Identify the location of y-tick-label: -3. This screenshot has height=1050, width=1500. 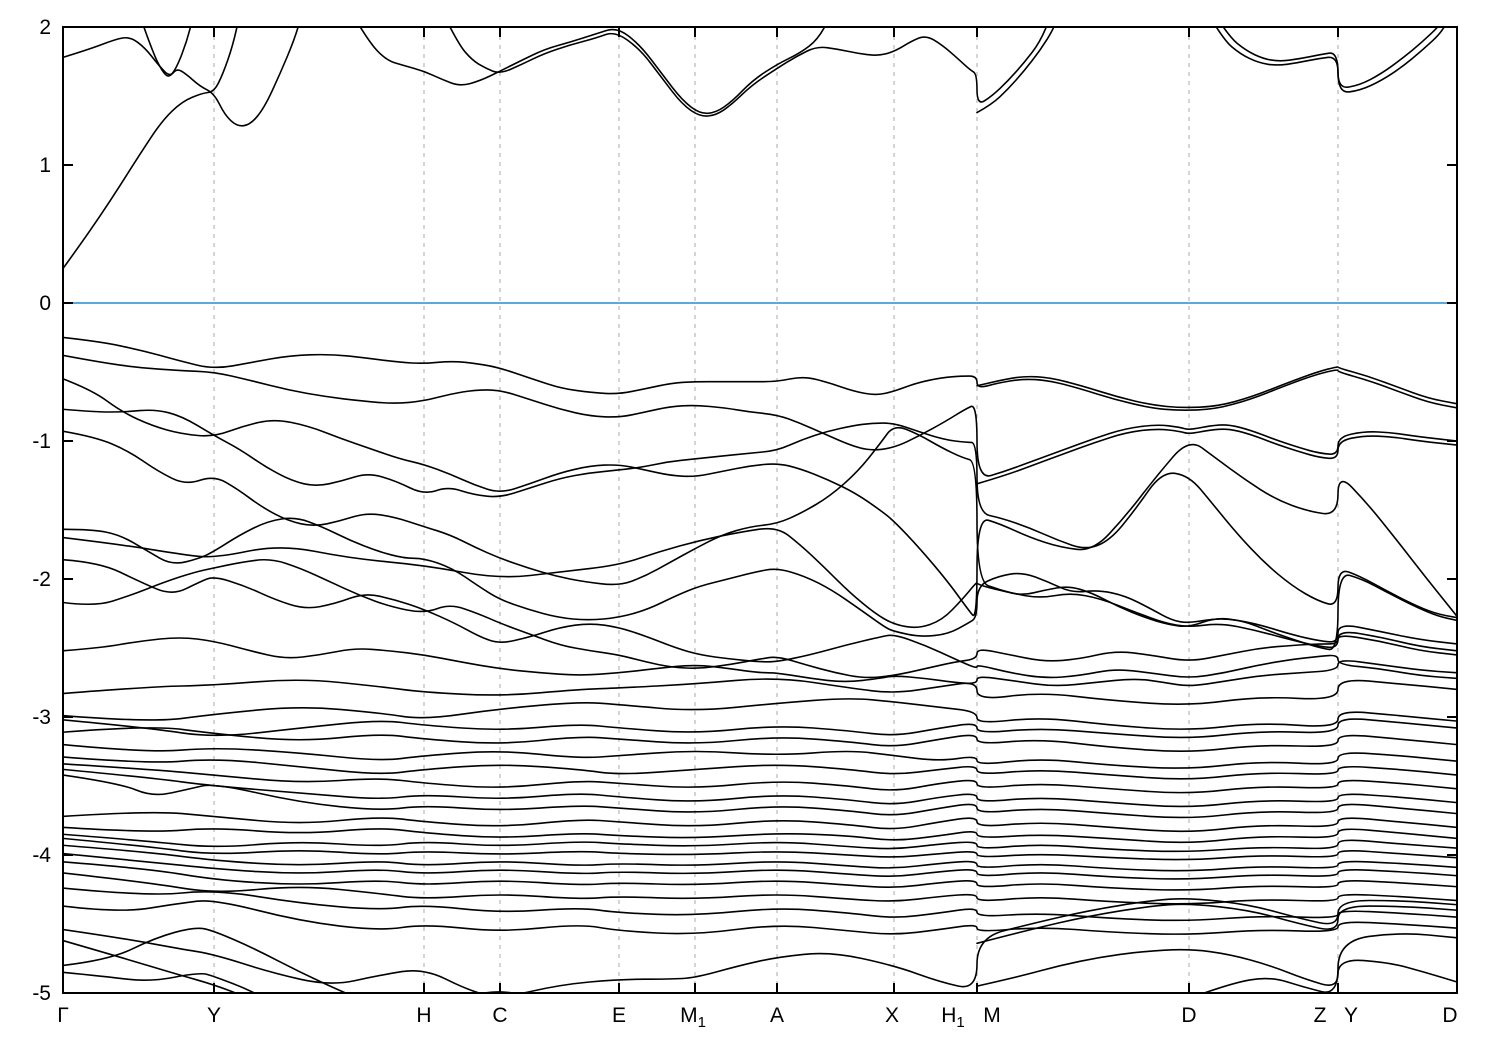
(41, 717).